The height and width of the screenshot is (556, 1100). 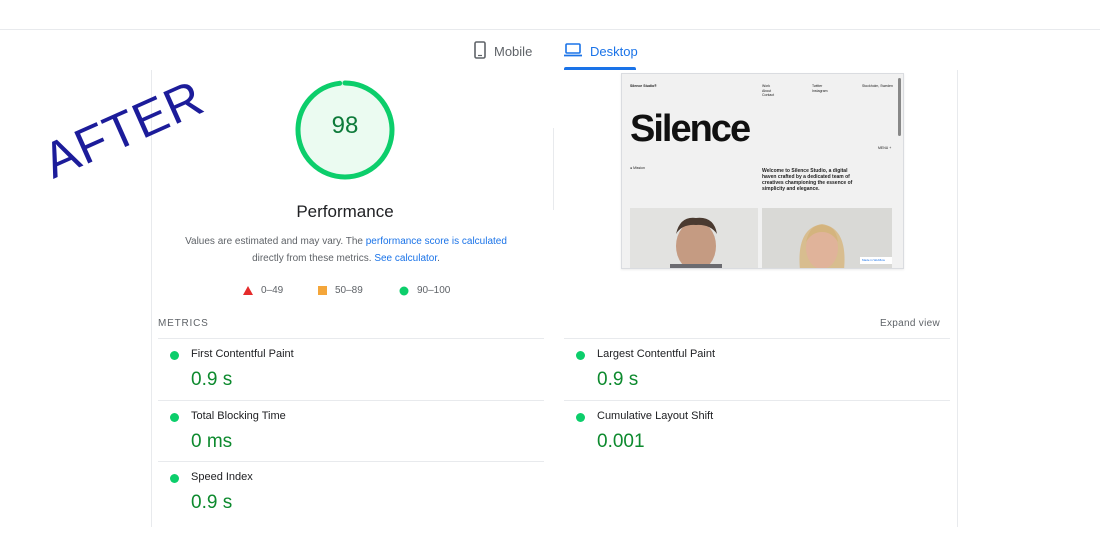 What do you see at coordinates (212, 441) in the screenshot?
I see `metric-value: 0 ms` at bounding box center [212, 441].